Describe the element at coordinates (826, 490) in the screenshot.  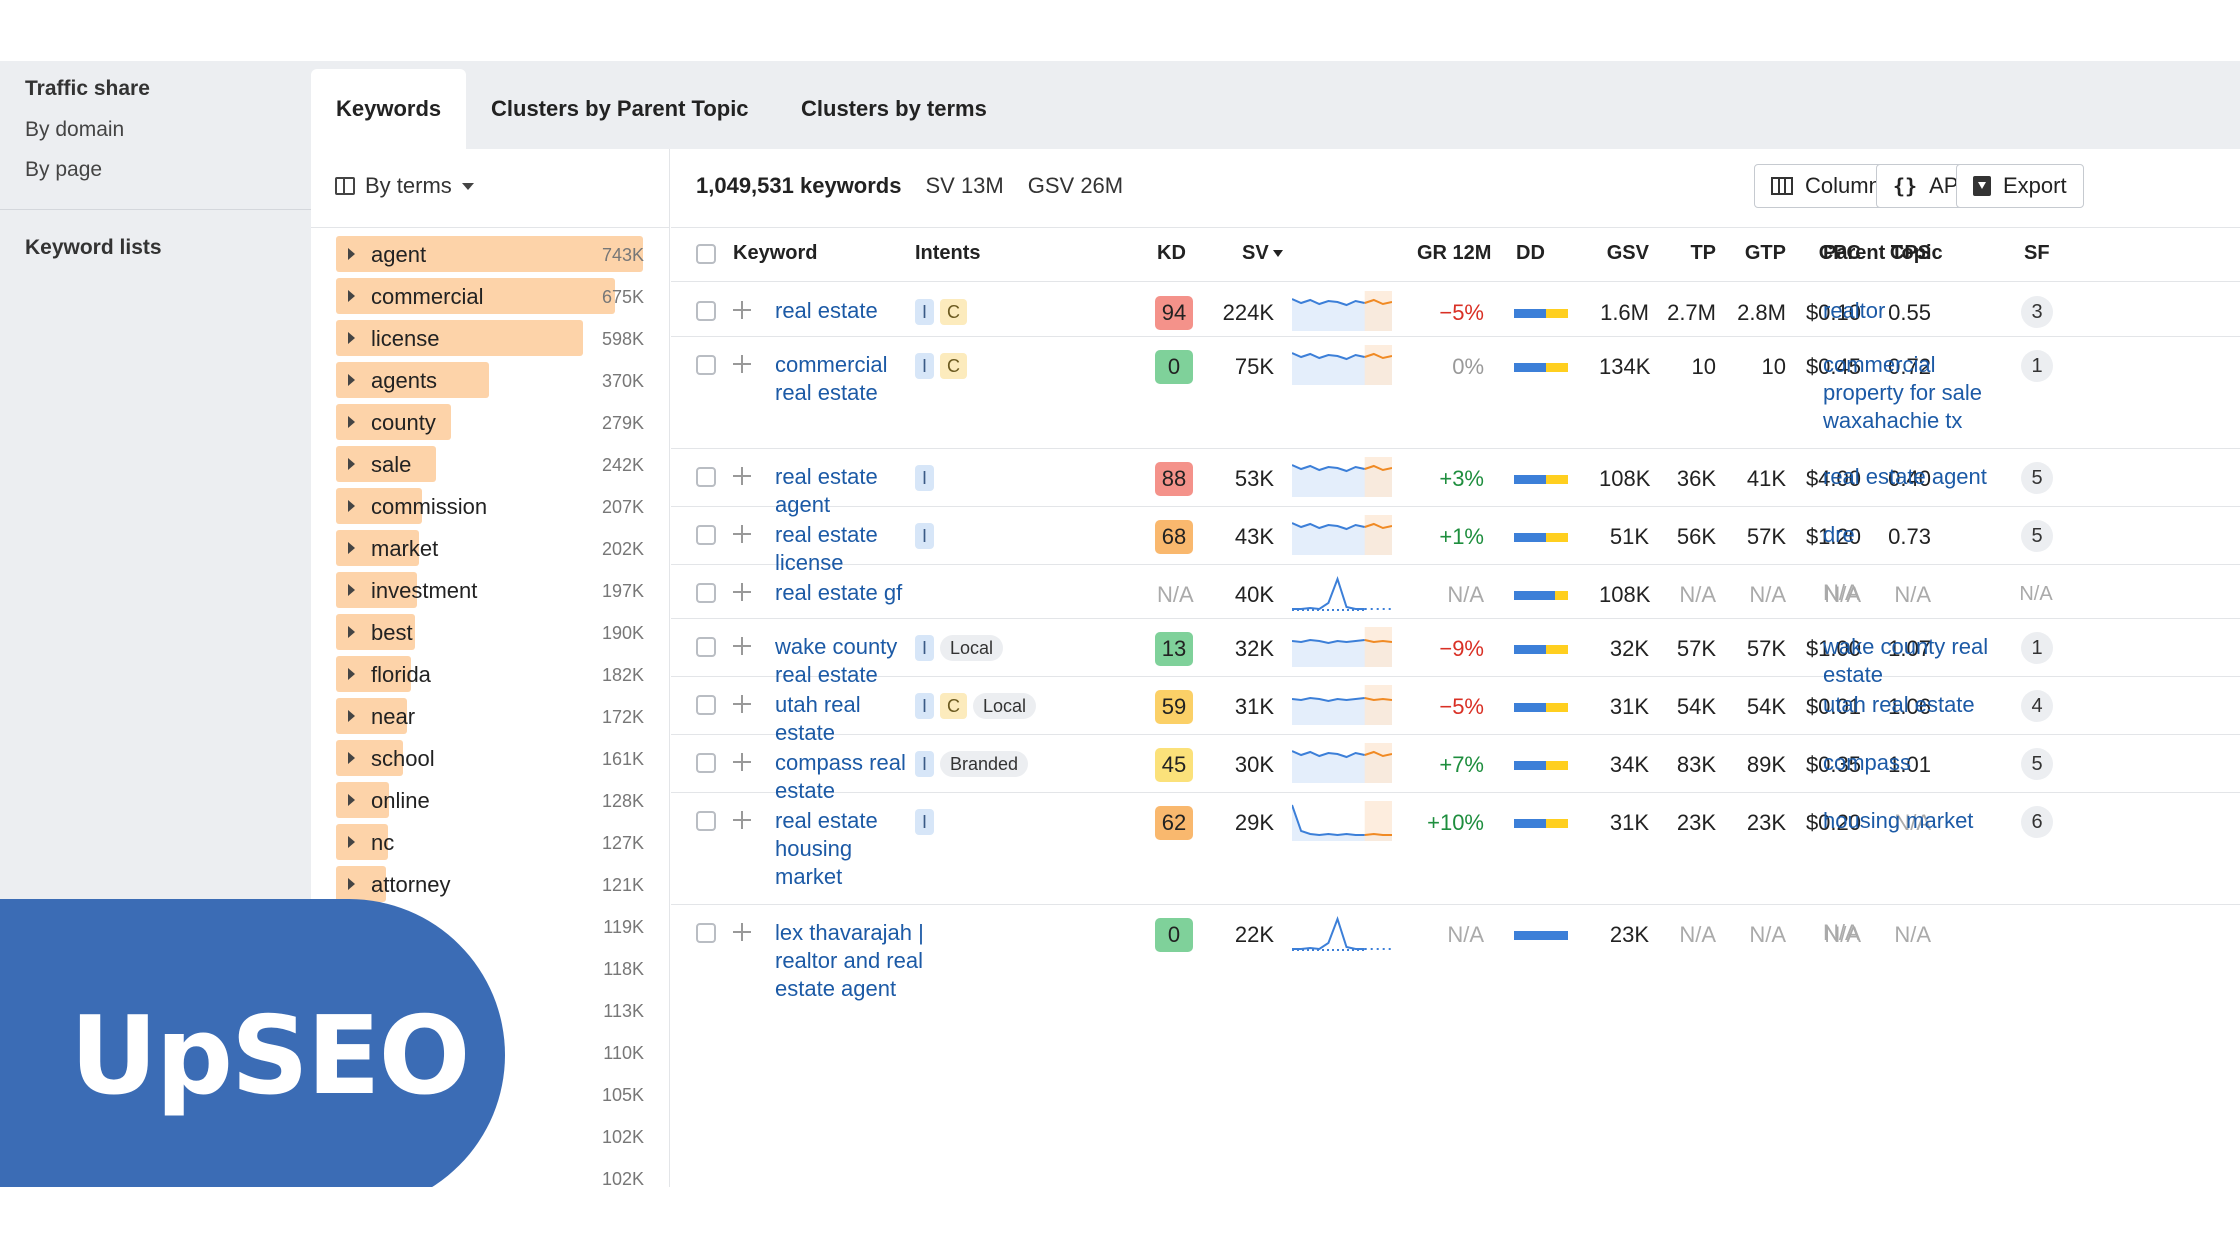
I see `keyword-link: real estate agent` at that location.